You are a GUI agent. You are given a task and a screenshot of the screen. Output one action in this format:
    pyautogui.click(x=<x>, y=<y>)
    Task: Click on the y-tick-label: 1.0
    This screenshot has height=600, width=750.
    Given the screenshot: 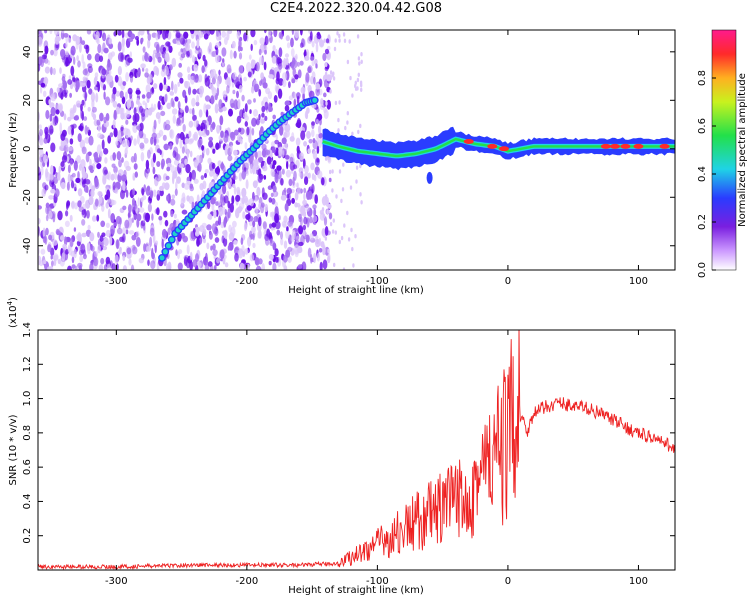 What is the action you would take?
    pyautogui.click(x=27, y=399)
    